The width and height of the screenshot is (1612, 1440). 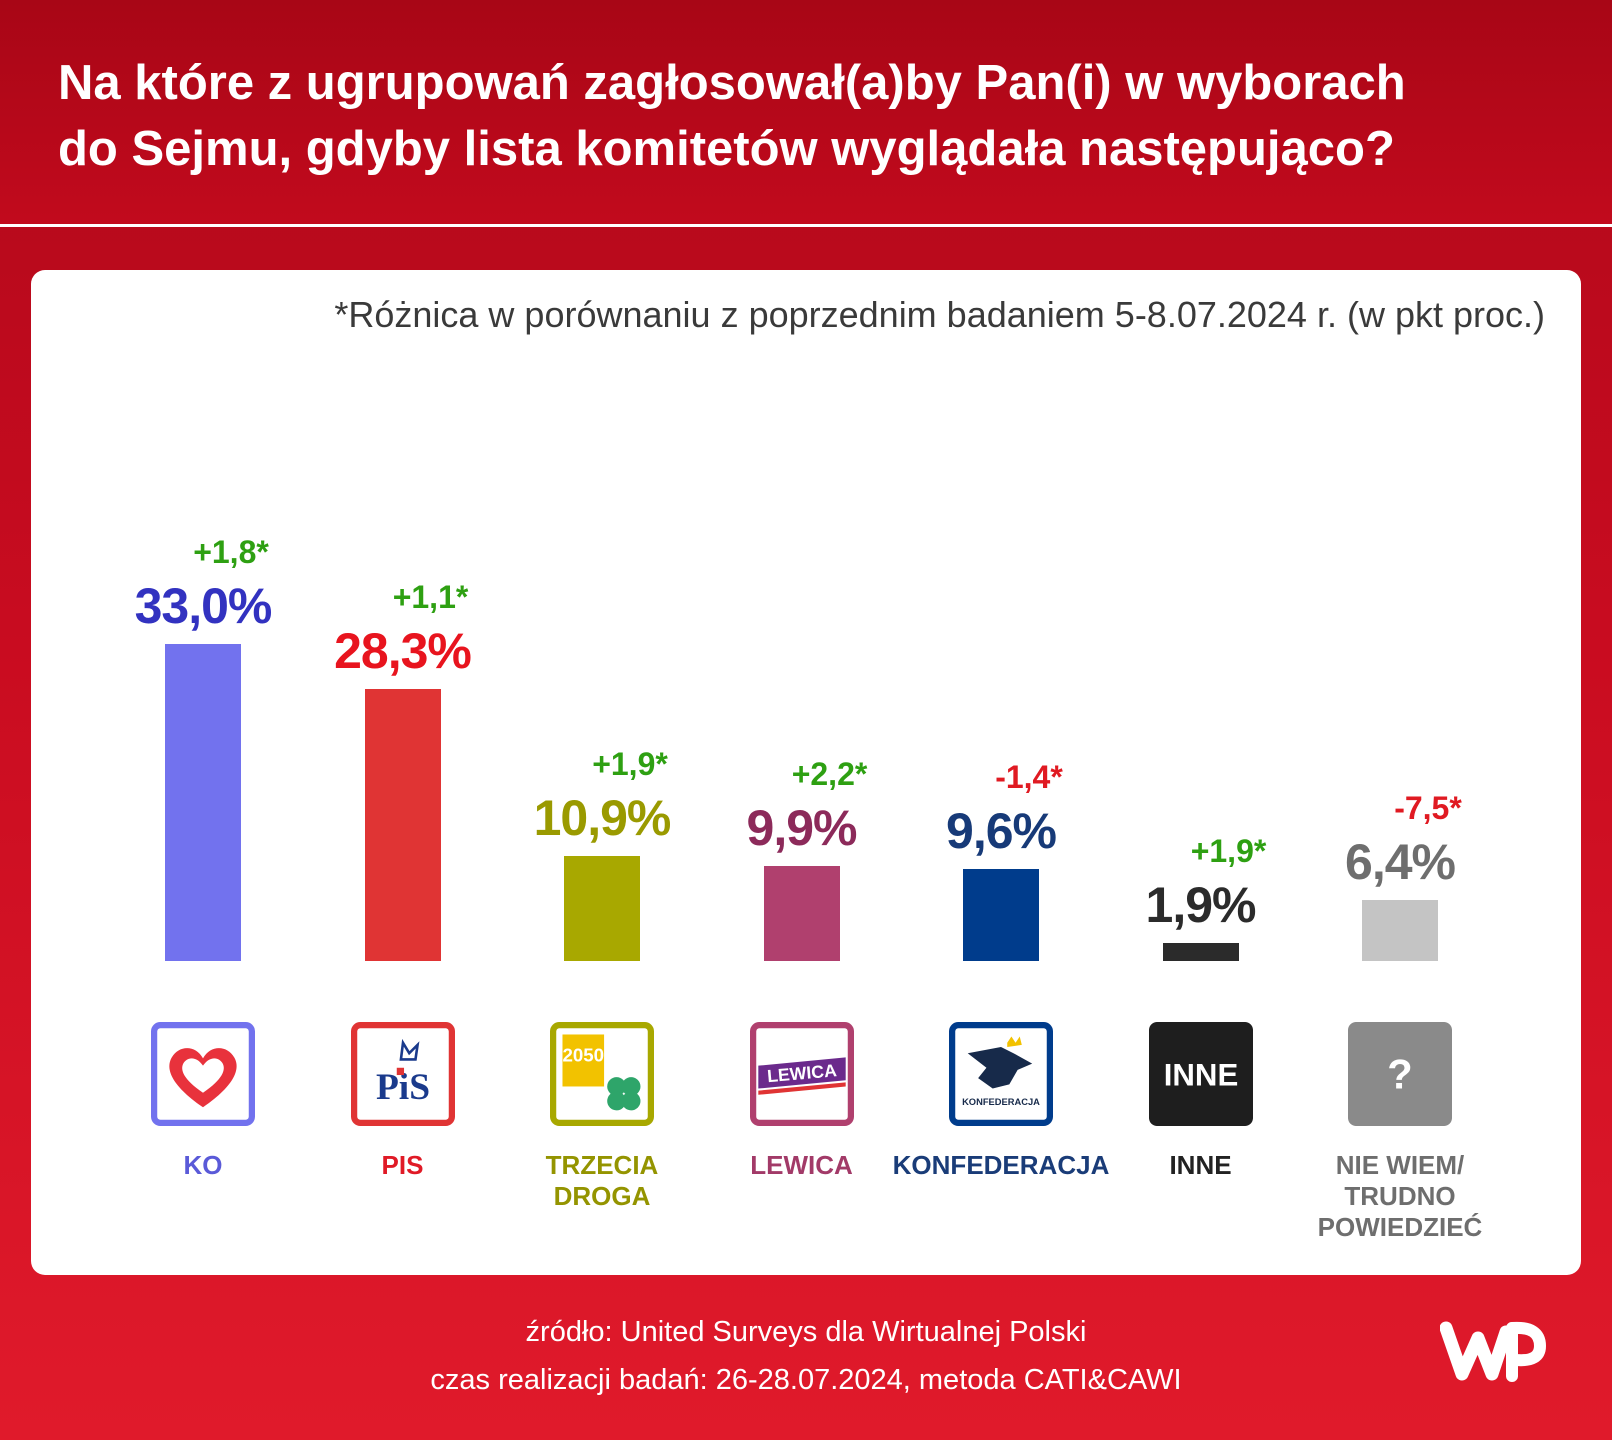 What do you see at coordinates (1428, 807) in the screenshot?
I see `diff-label-6: -7,5*` at bounding box center [1428, 807].